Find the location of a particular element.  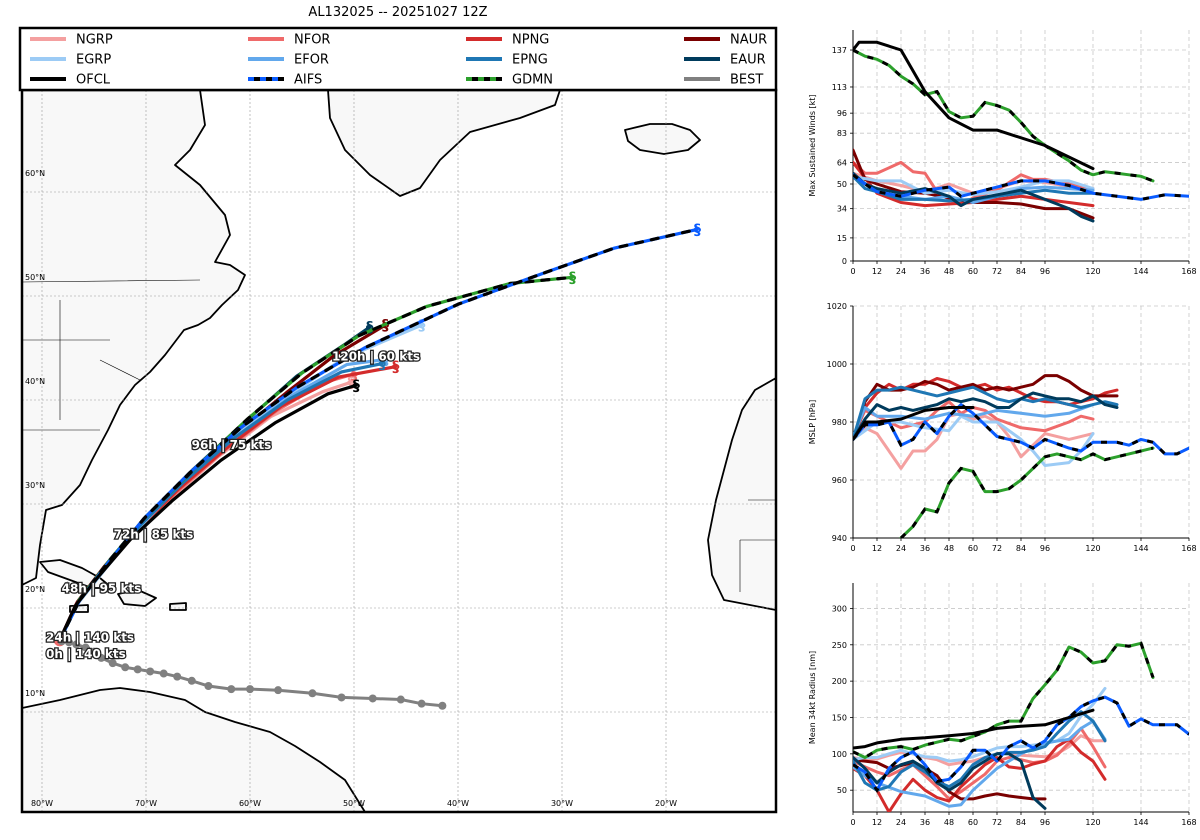

x-tick-label: 168 is located at coordinates (1188, 548).